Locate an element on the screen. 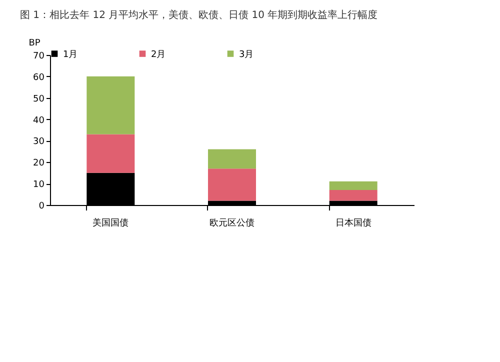 The height and width of the screenshot is (362, 500). y-tick-label: 0 is located at coordinates (41, 207).